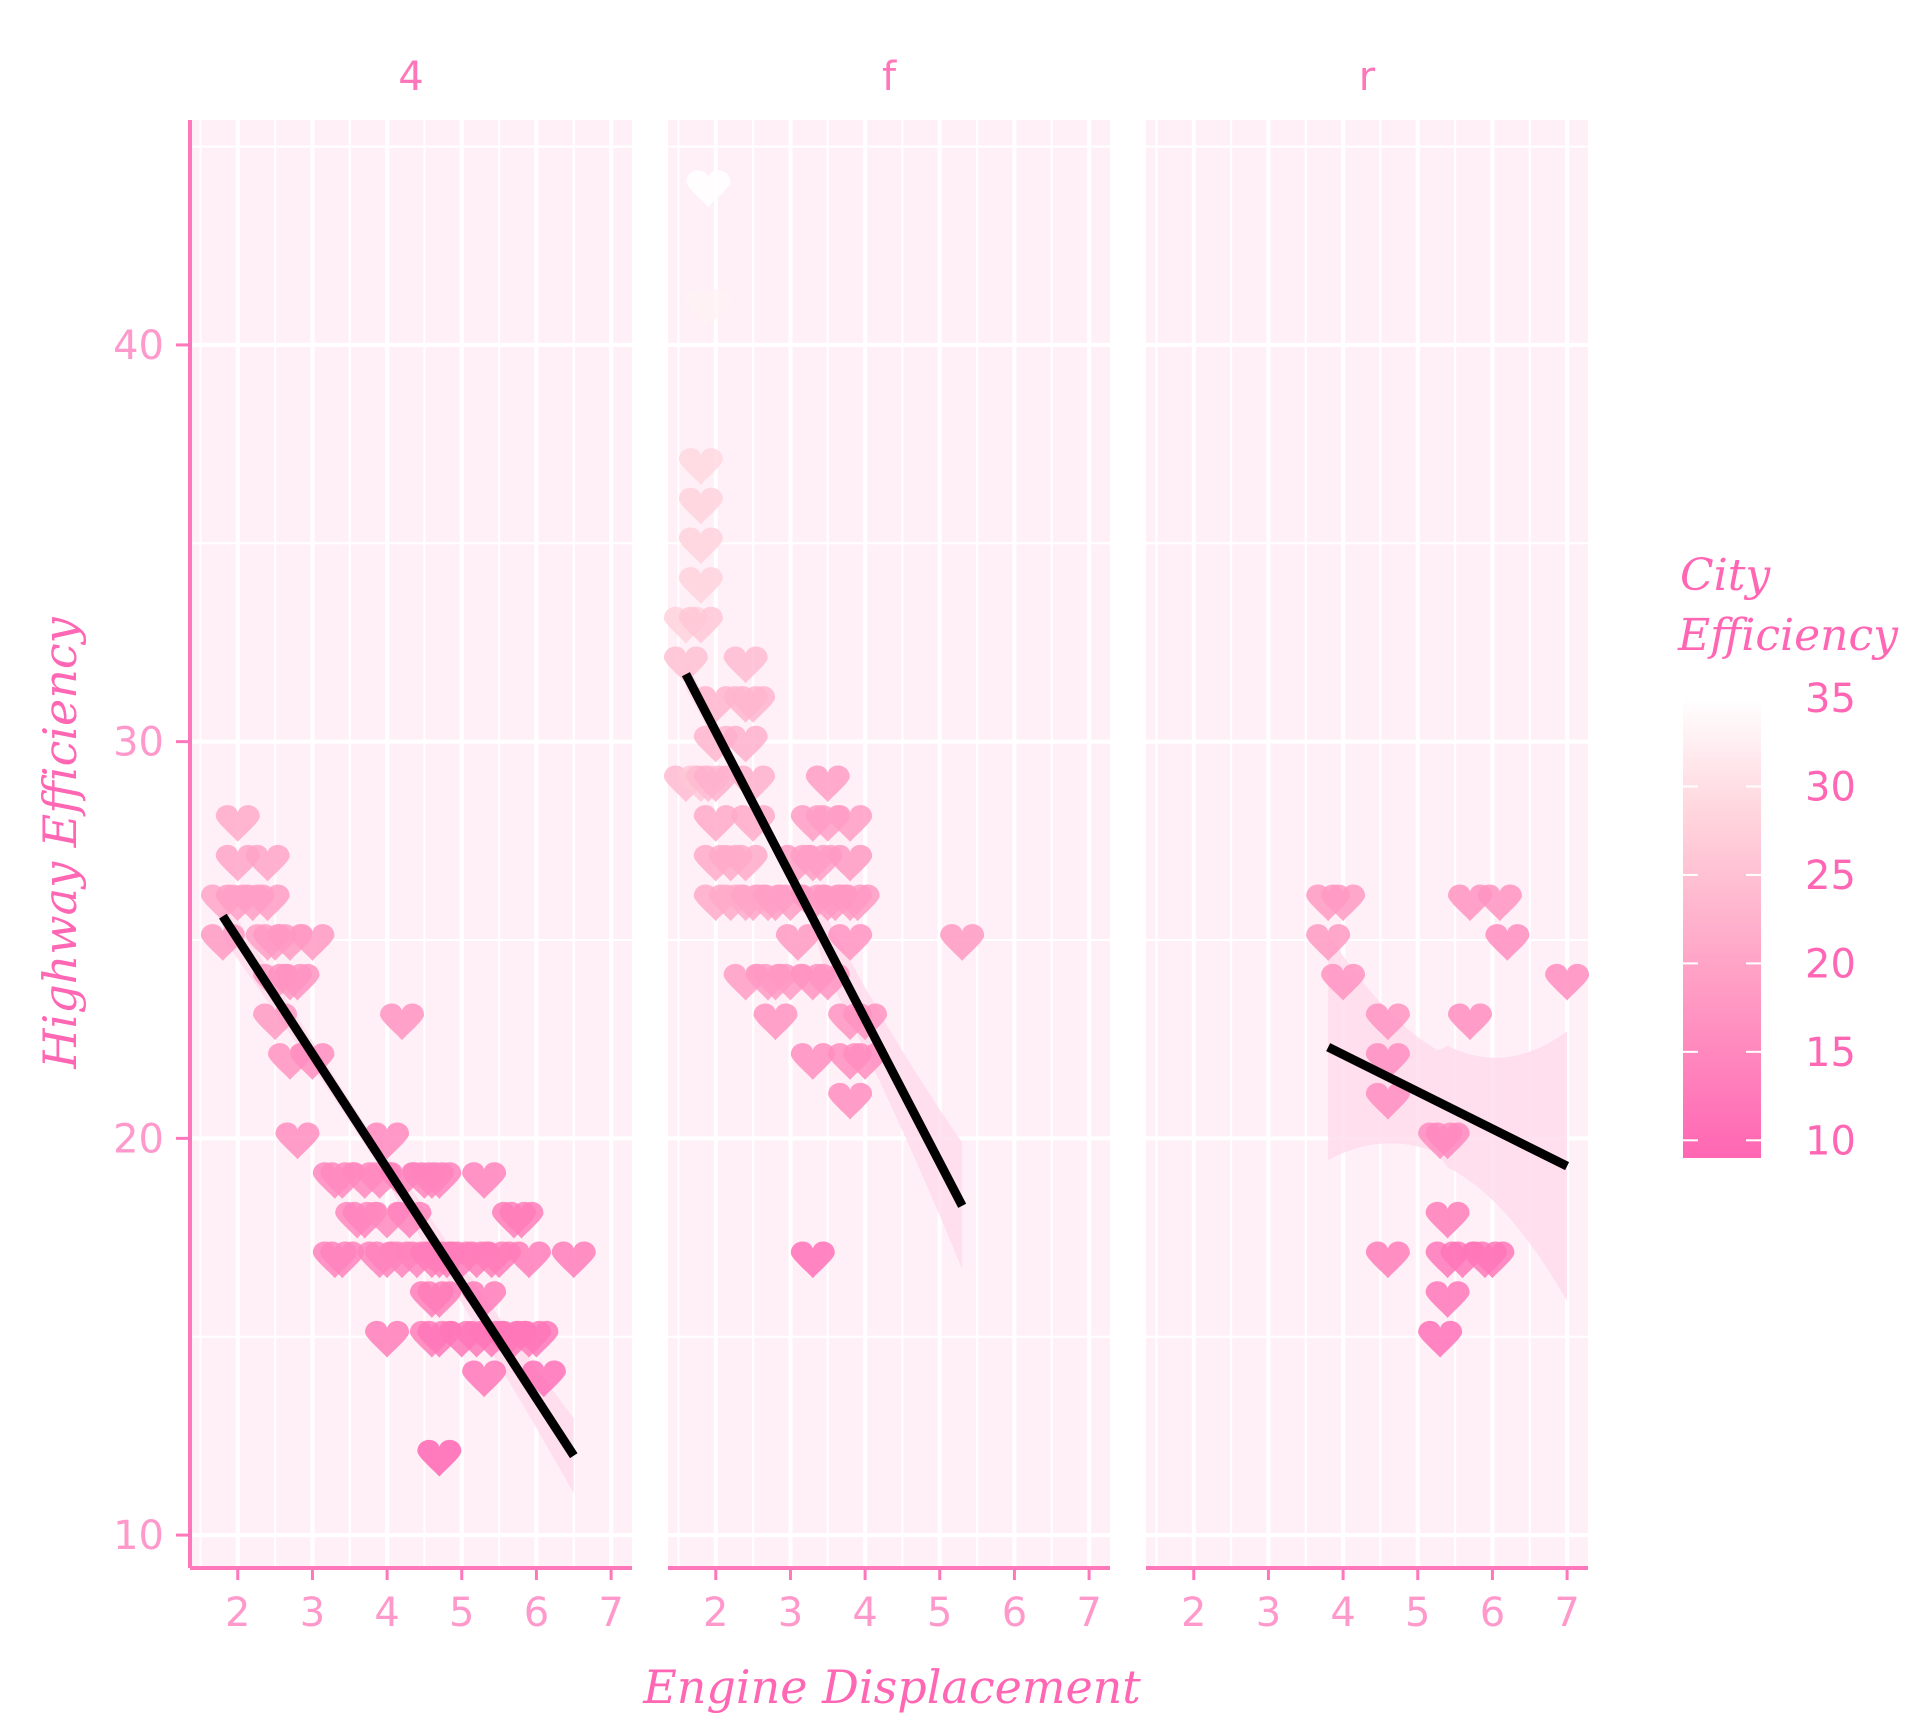 The image size is (1920, 1728). Describe the element at coordinates (1830, 1141) in the screenshot. I see `legend-tick-label: 10` at that location.